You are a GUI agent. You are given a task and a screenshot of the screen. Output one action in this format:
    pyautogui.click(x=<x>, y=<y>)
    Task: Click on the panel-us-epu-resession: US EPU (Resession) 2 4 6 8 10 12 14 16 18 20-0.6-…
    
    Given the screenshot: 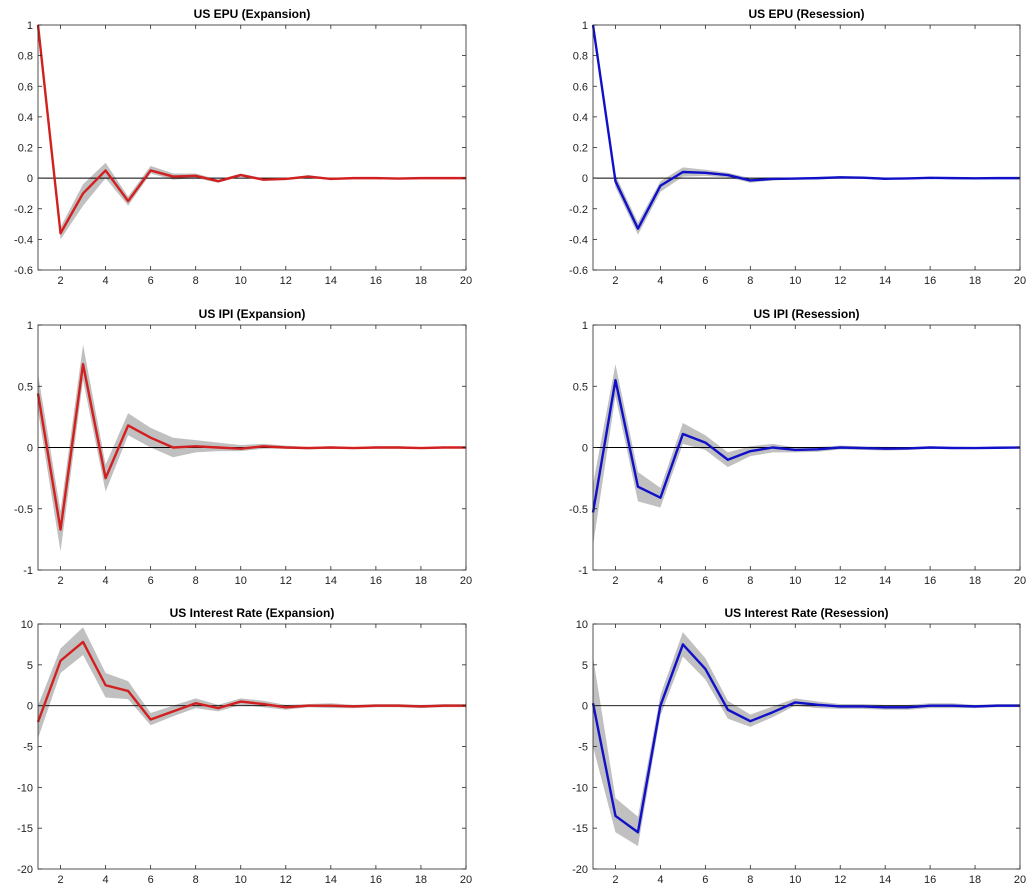 What is the action you would take?
    pyautogui.click(x=797, y=147)
    